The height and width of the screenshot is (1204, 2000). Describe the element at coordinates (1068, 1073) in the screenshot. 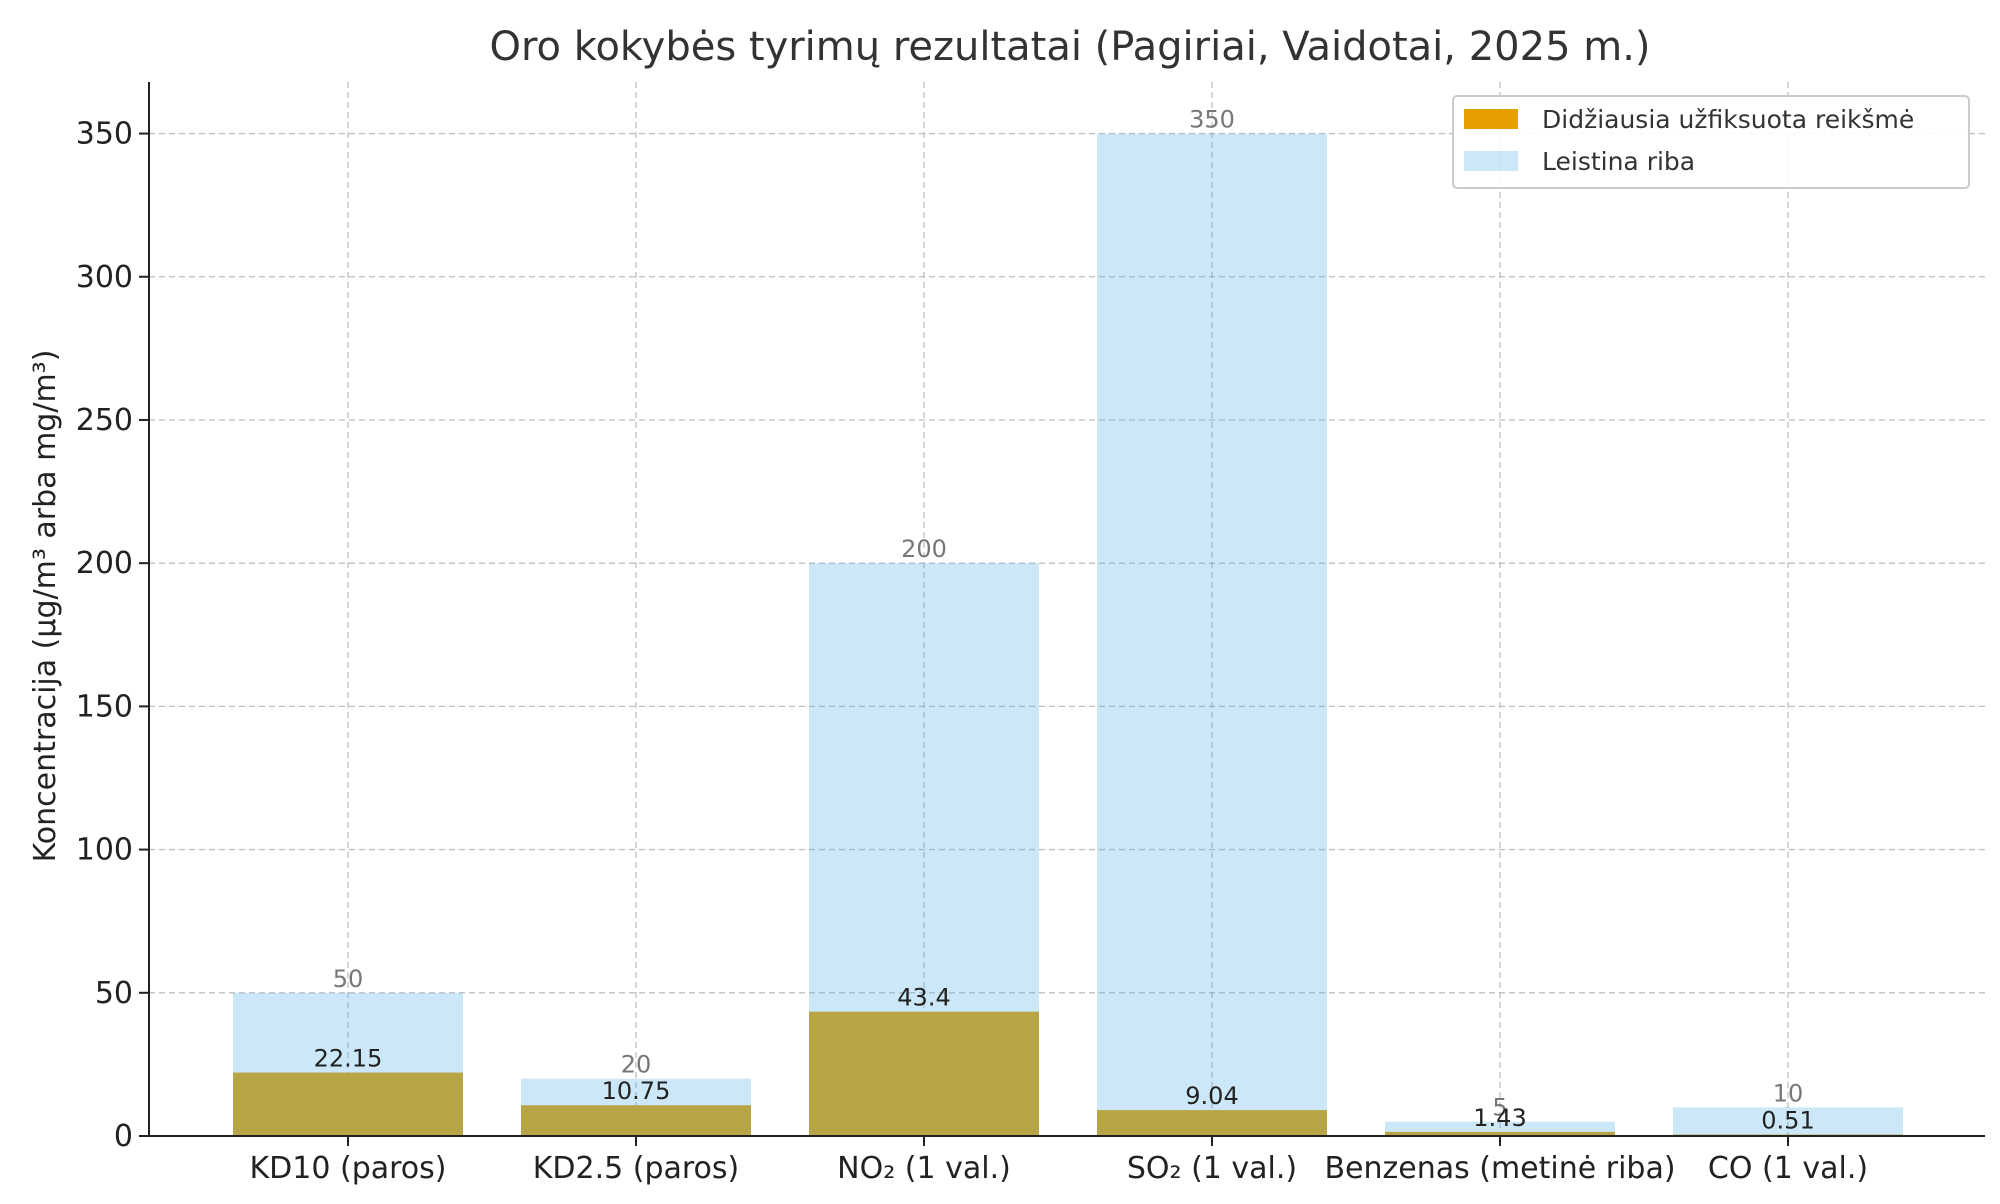

I see `measured-bars` at that location.